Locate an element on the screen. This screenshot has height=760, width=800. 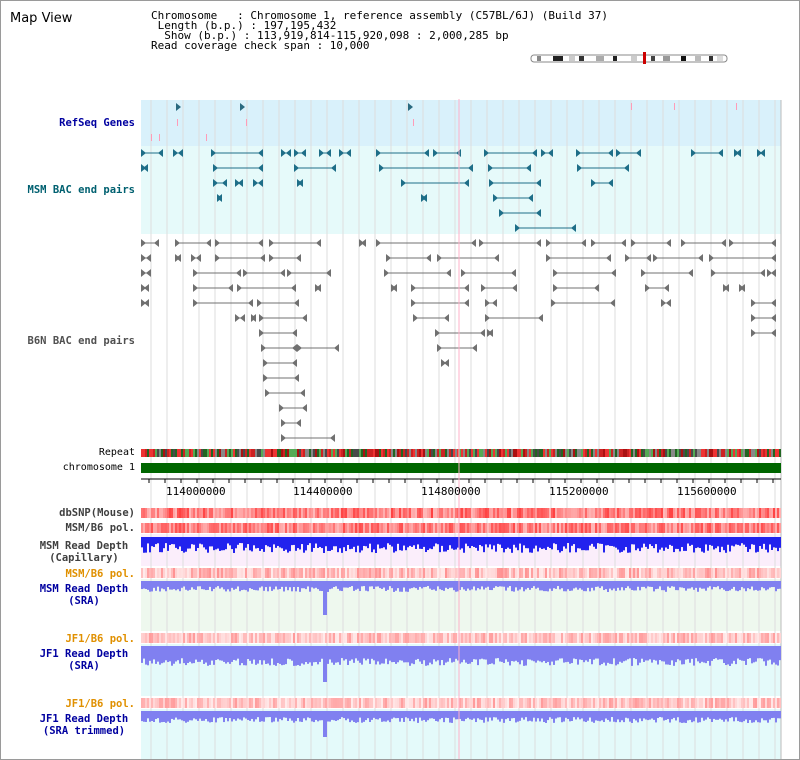
chromosome-ideogram is located at coordinates (629, 58).